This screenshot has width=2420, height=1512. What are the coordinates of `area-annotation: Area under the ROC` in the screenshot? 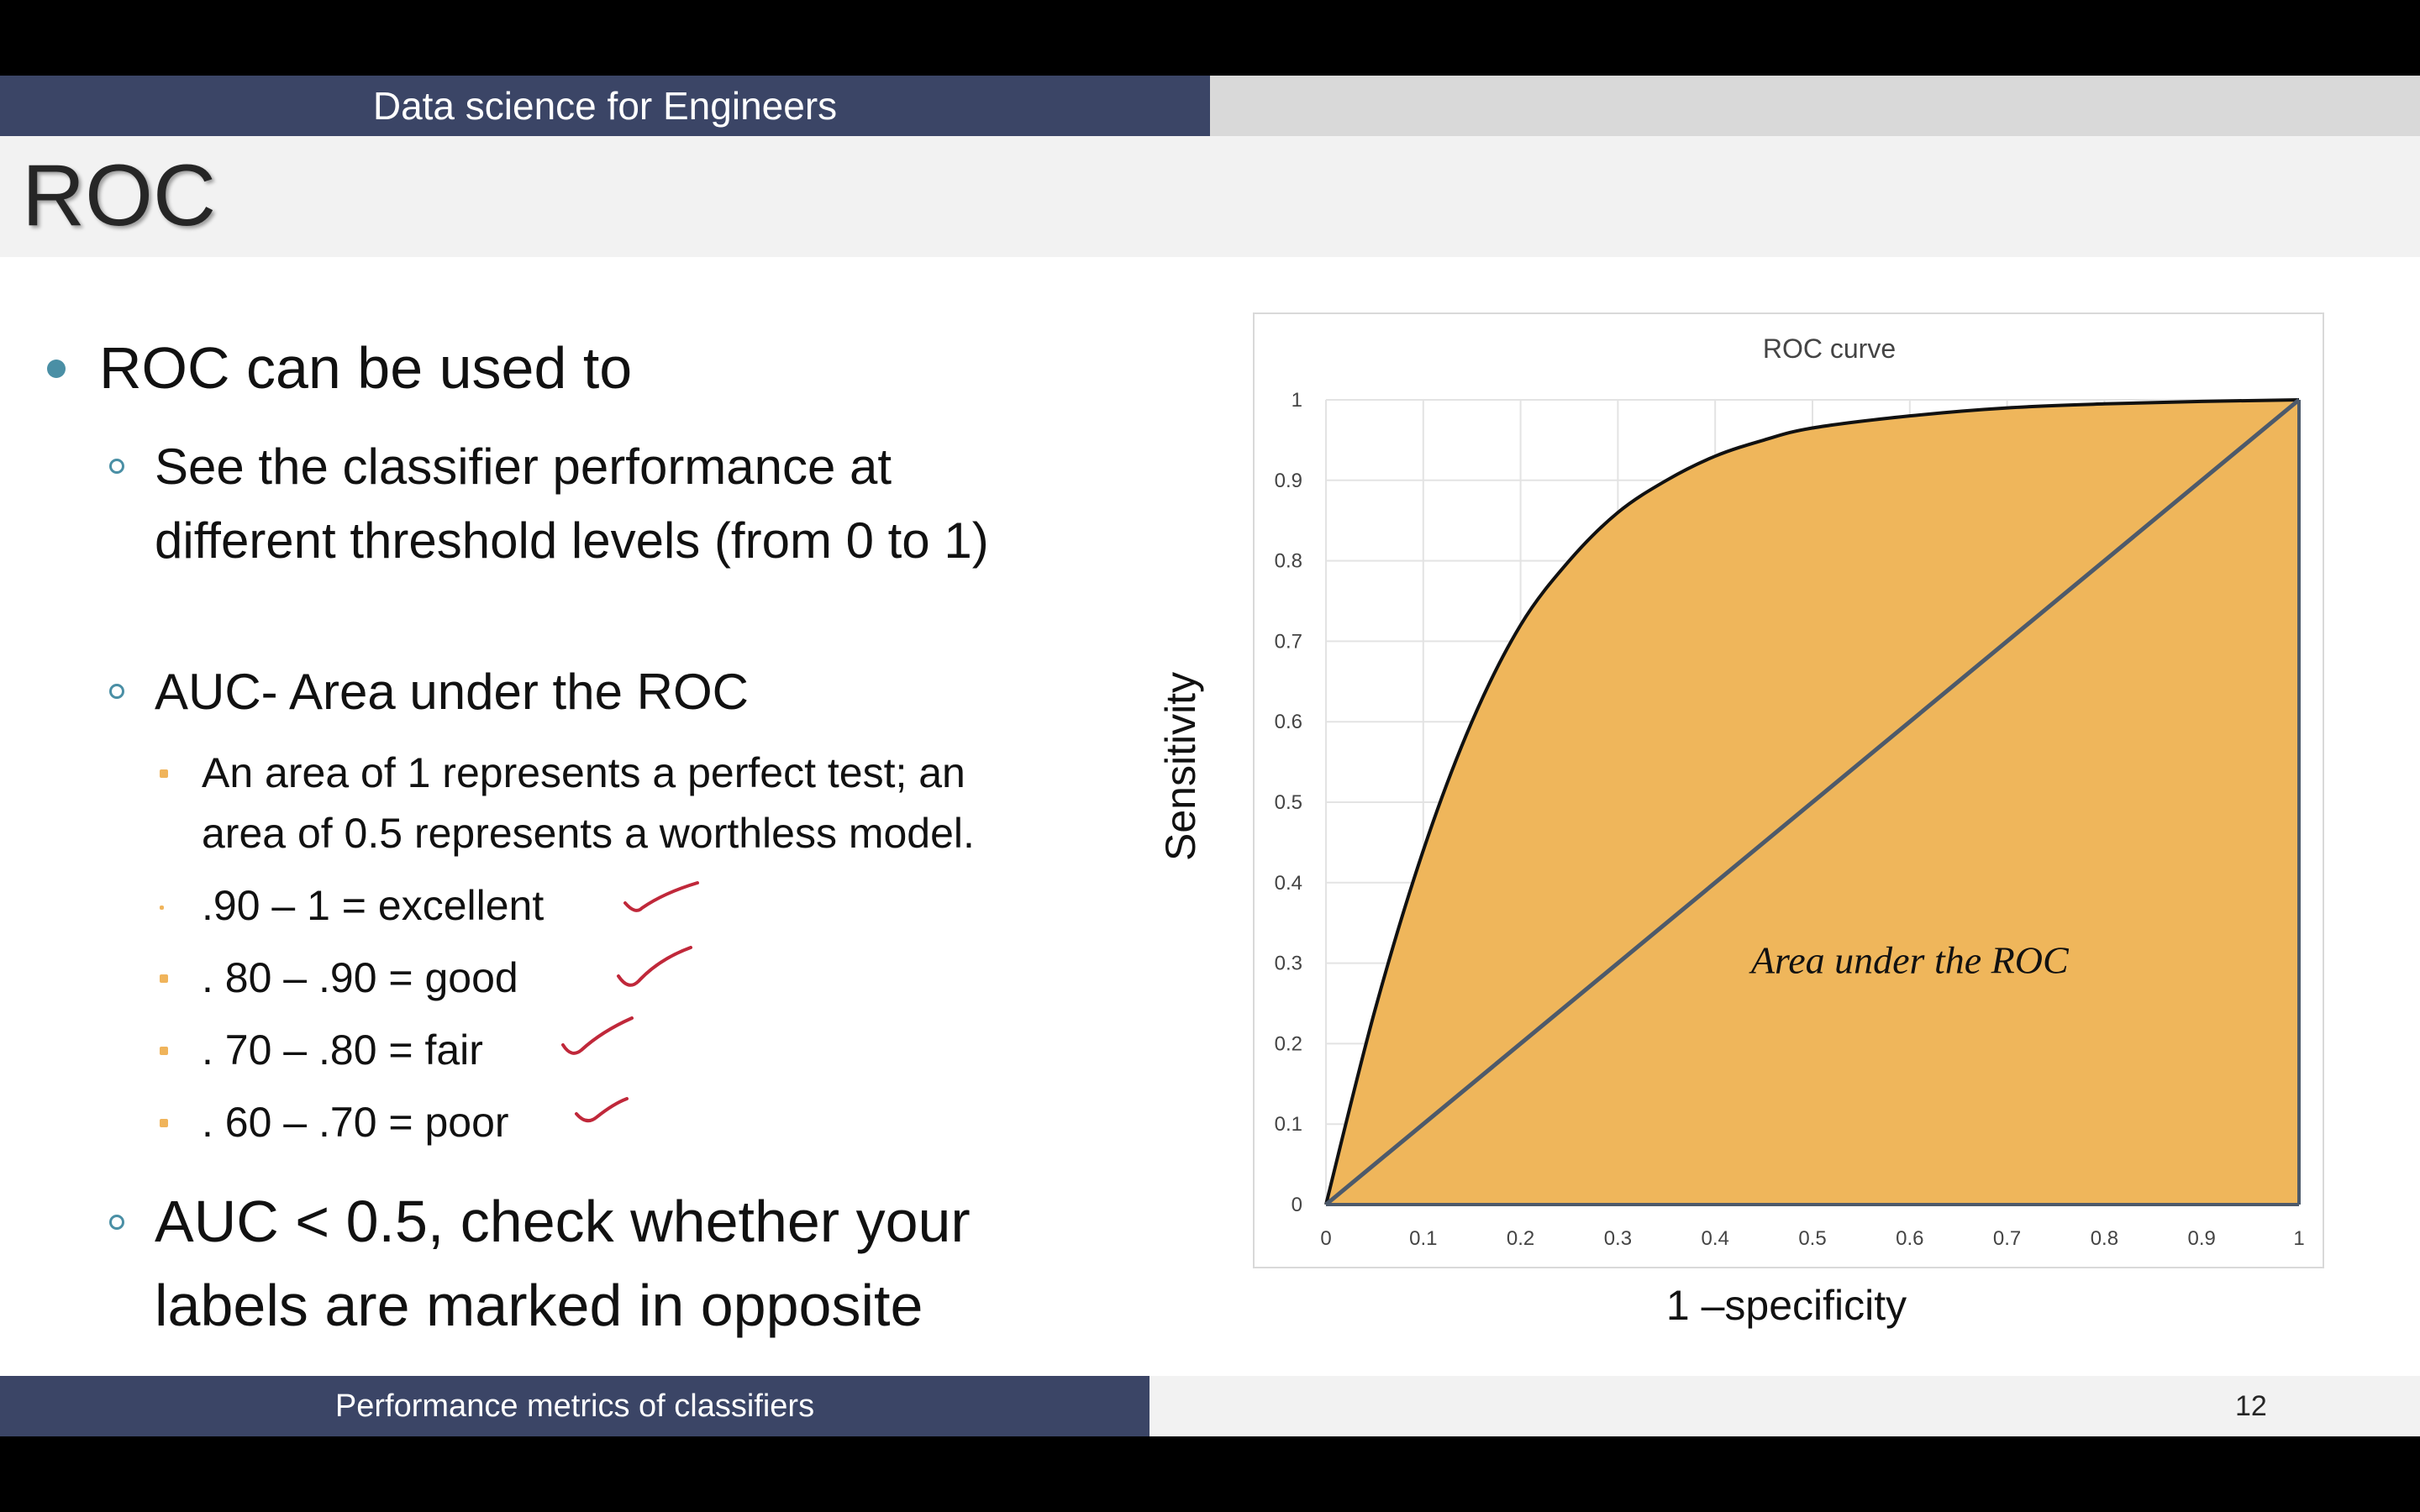 It's located at (1910, 960).